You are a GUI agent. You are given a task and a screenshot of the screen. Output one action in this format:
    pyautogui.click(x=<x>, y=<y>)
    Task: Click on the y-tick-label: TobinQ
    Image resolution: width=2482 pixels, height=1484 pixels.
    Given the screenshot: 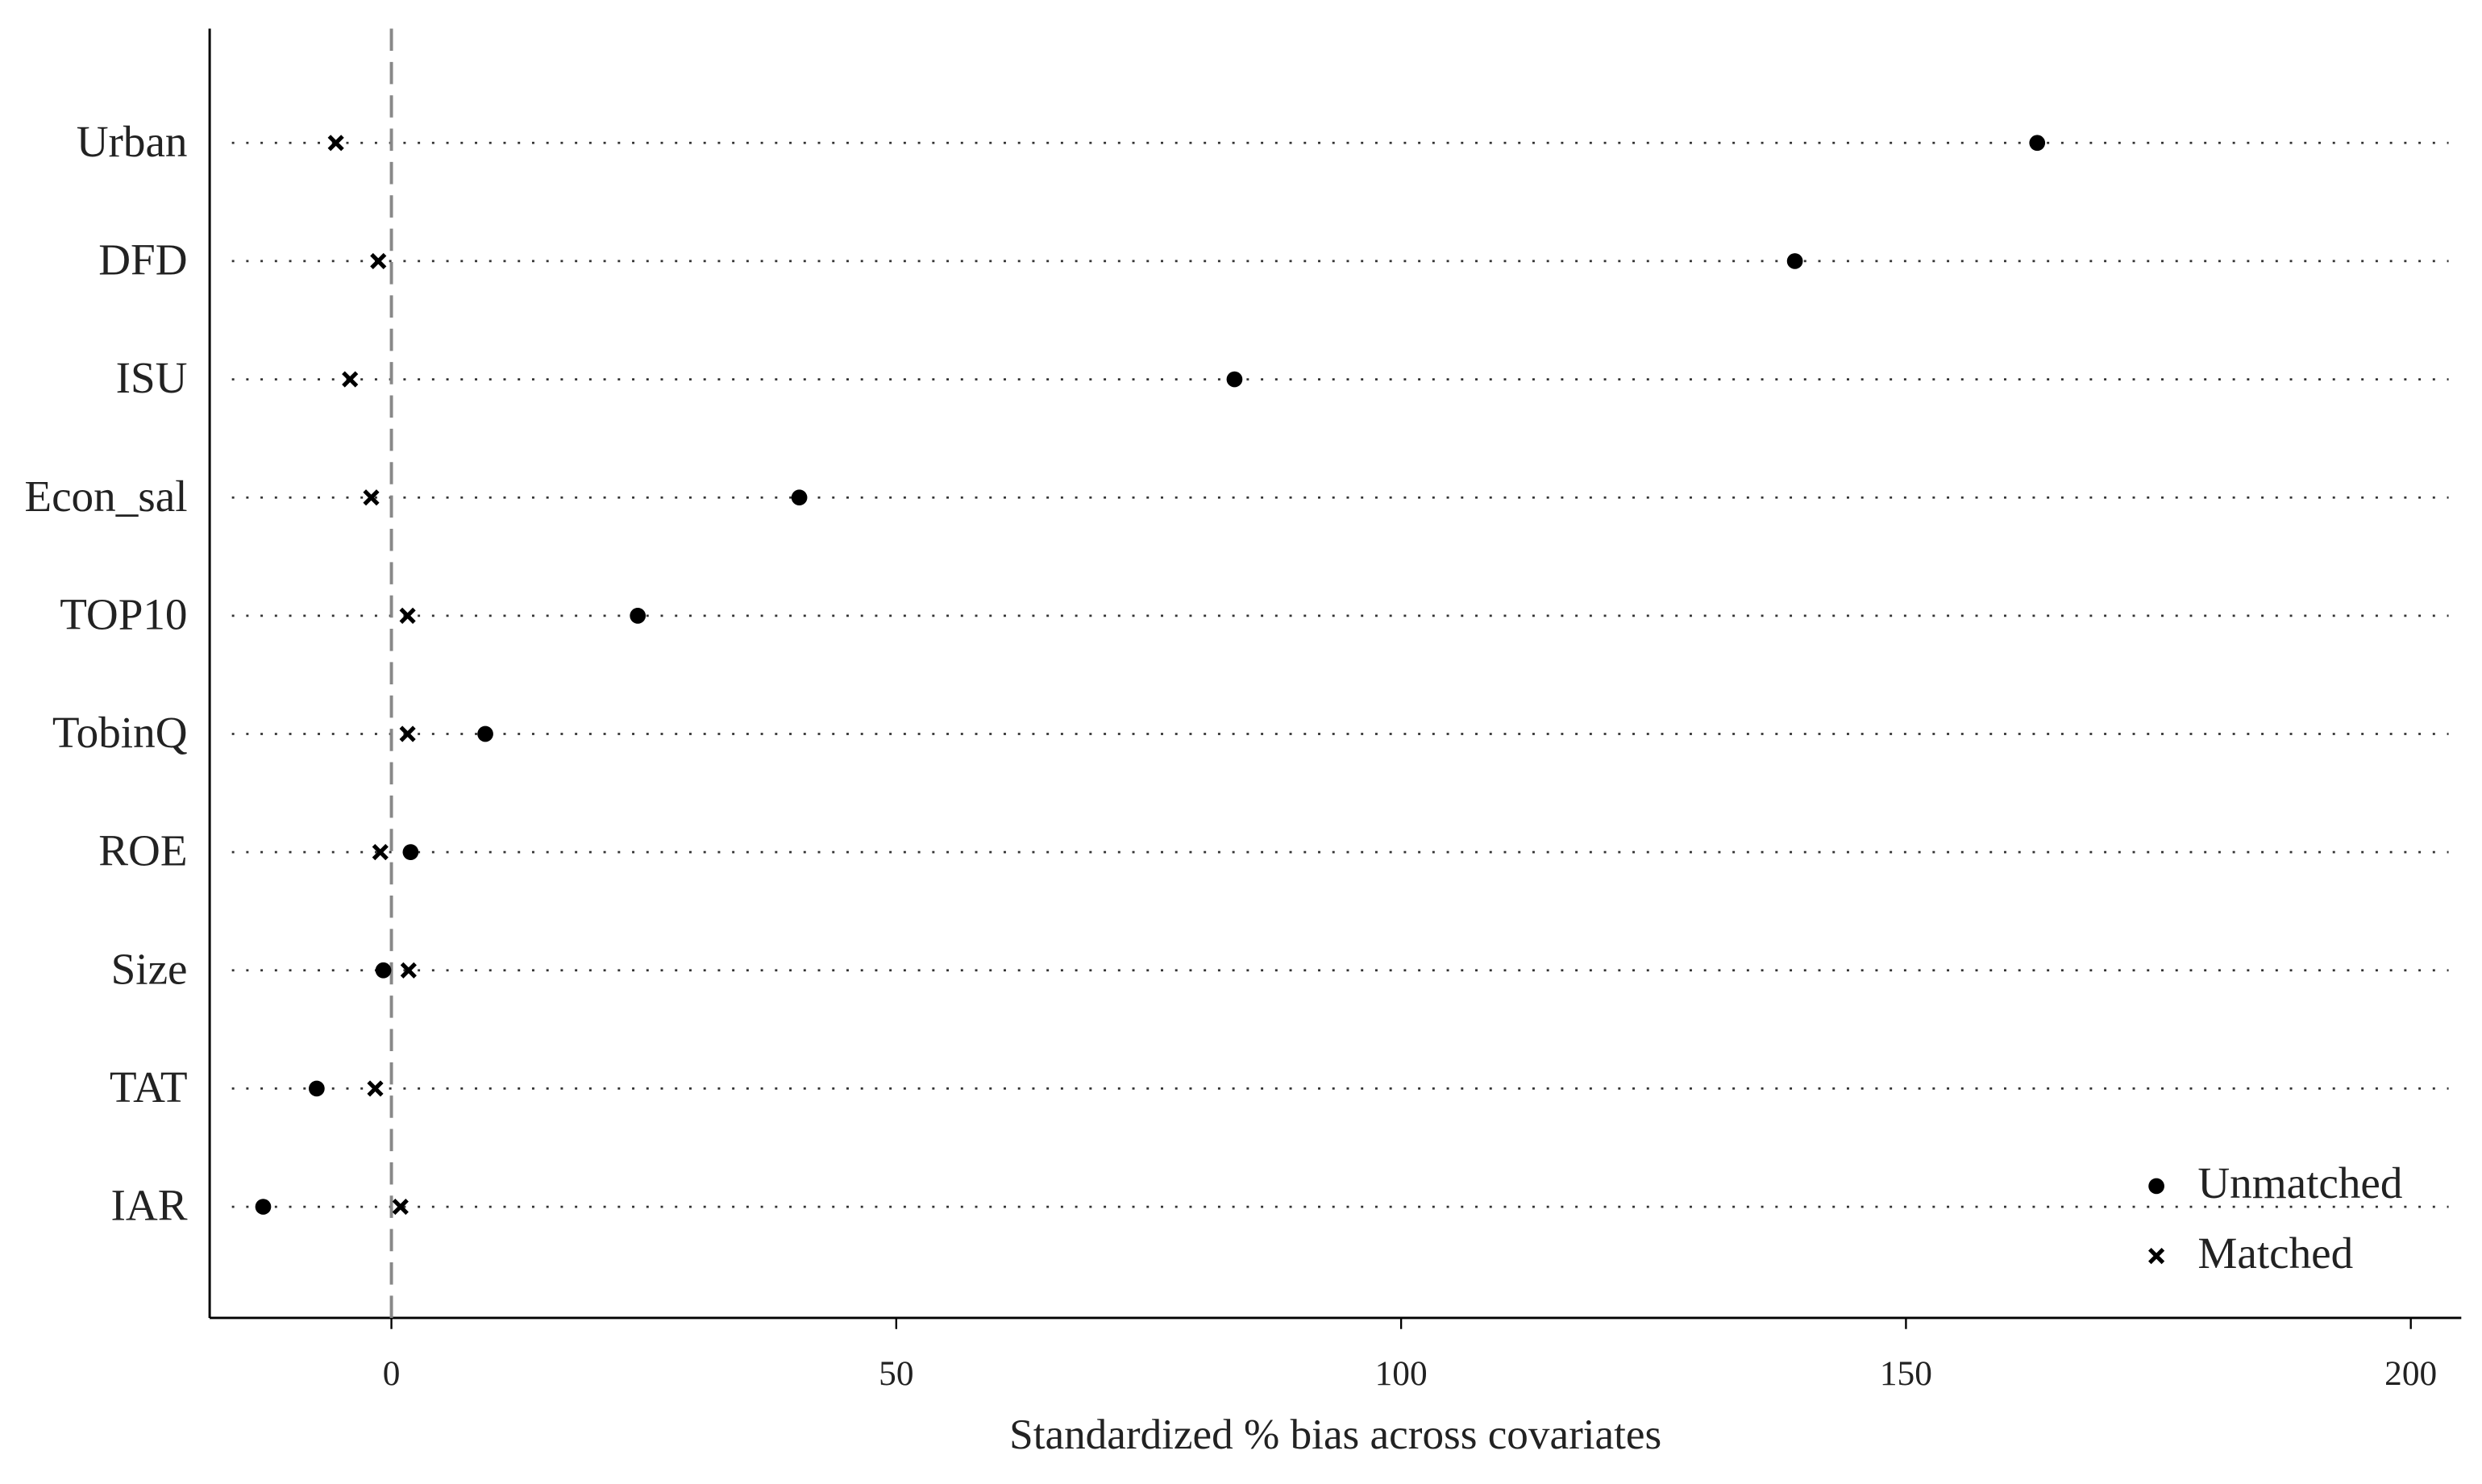 What is the action you would take?
    pyautogui.click(x=120, y=732)
    